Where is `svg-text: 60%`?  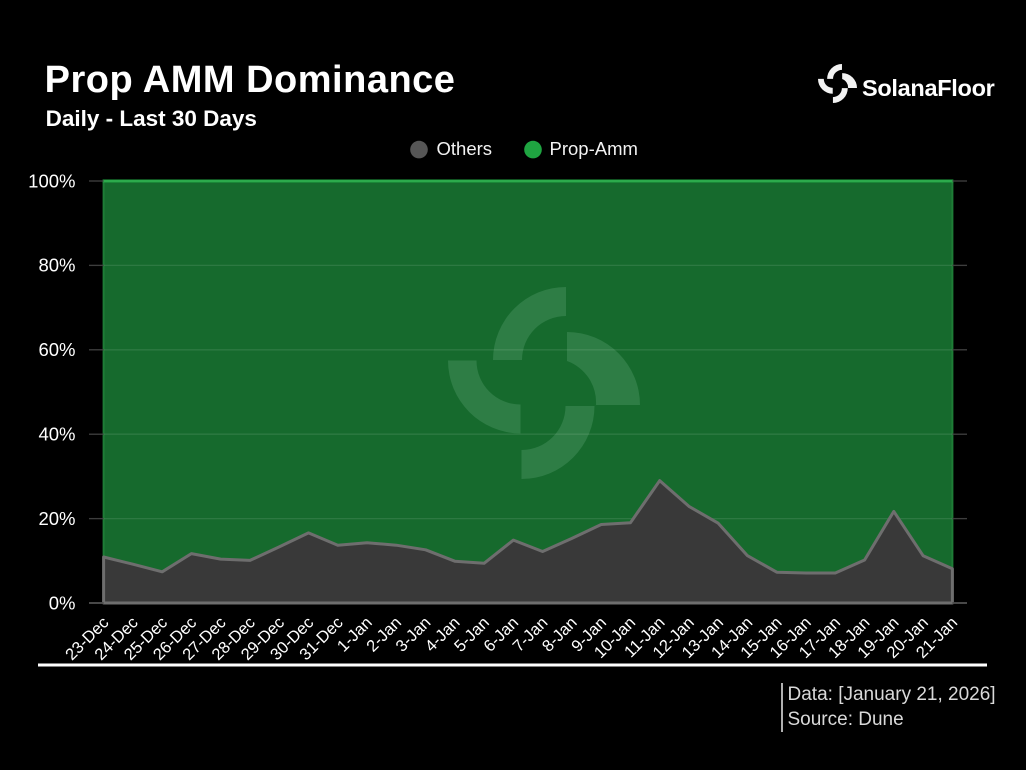 svg-text: 60% is located at coordinates (56, 349).